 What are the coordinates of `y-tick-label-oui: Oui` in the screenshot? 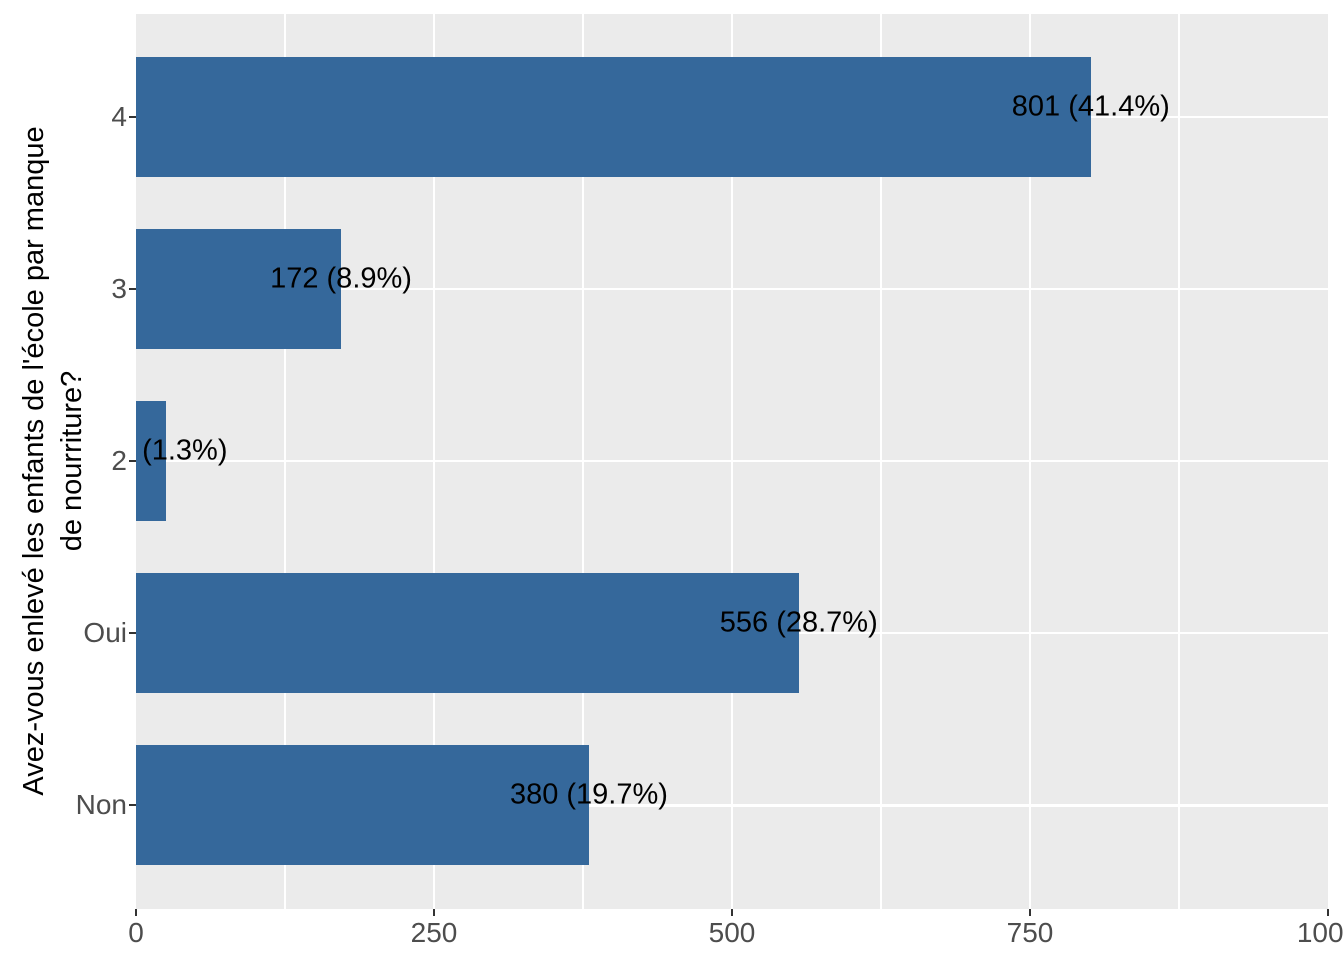 It's located at (105, 633).